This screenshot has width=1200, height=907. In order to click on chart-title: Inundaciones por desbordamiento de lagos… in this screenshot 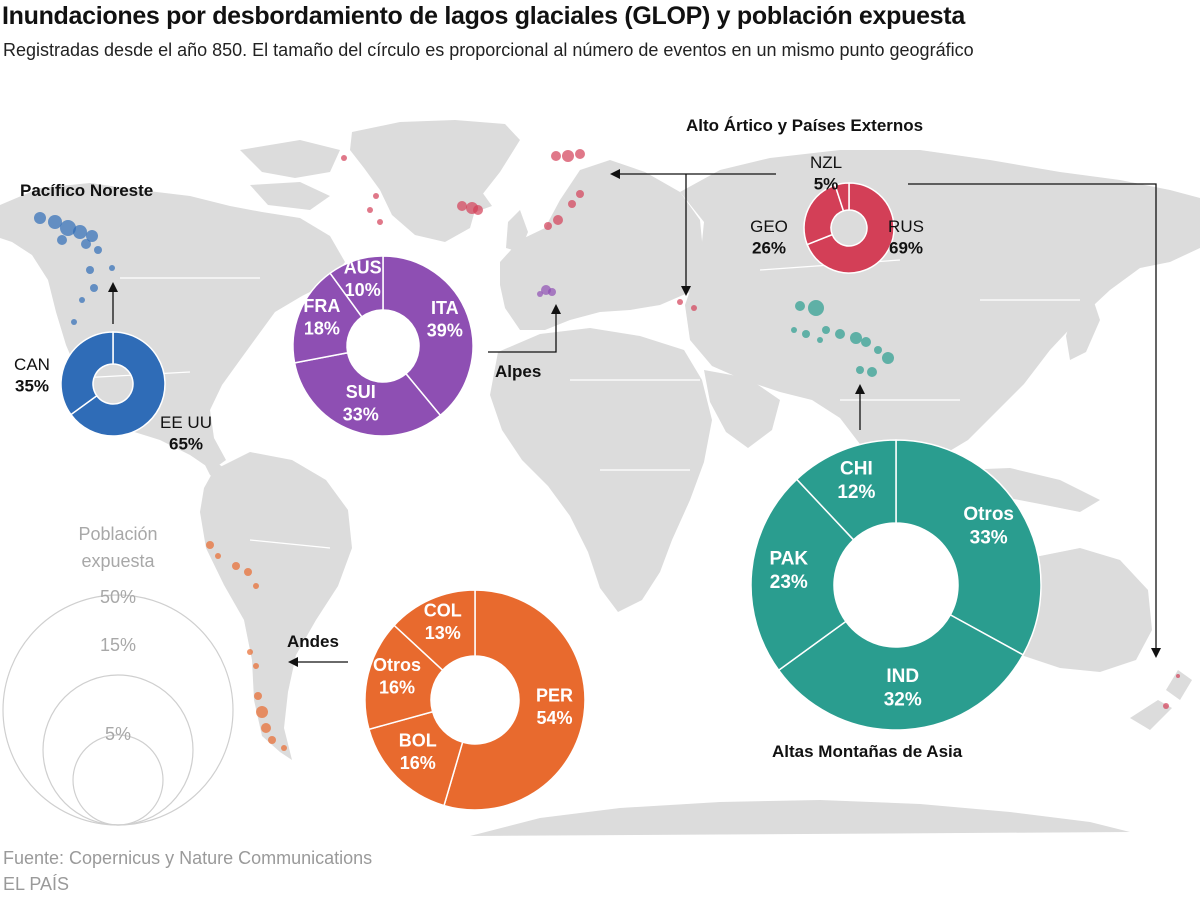, I will do `click(483, 16)`.